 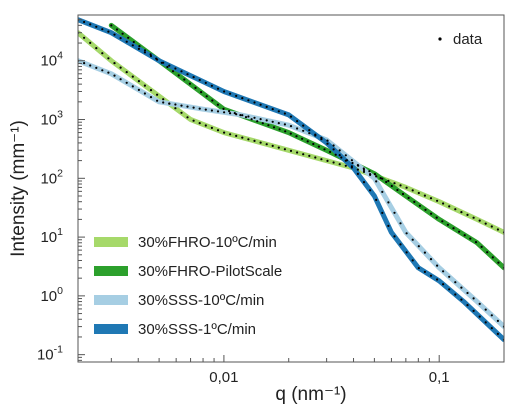 I want to click on data-legend-marker, so click(x=440, y=39).